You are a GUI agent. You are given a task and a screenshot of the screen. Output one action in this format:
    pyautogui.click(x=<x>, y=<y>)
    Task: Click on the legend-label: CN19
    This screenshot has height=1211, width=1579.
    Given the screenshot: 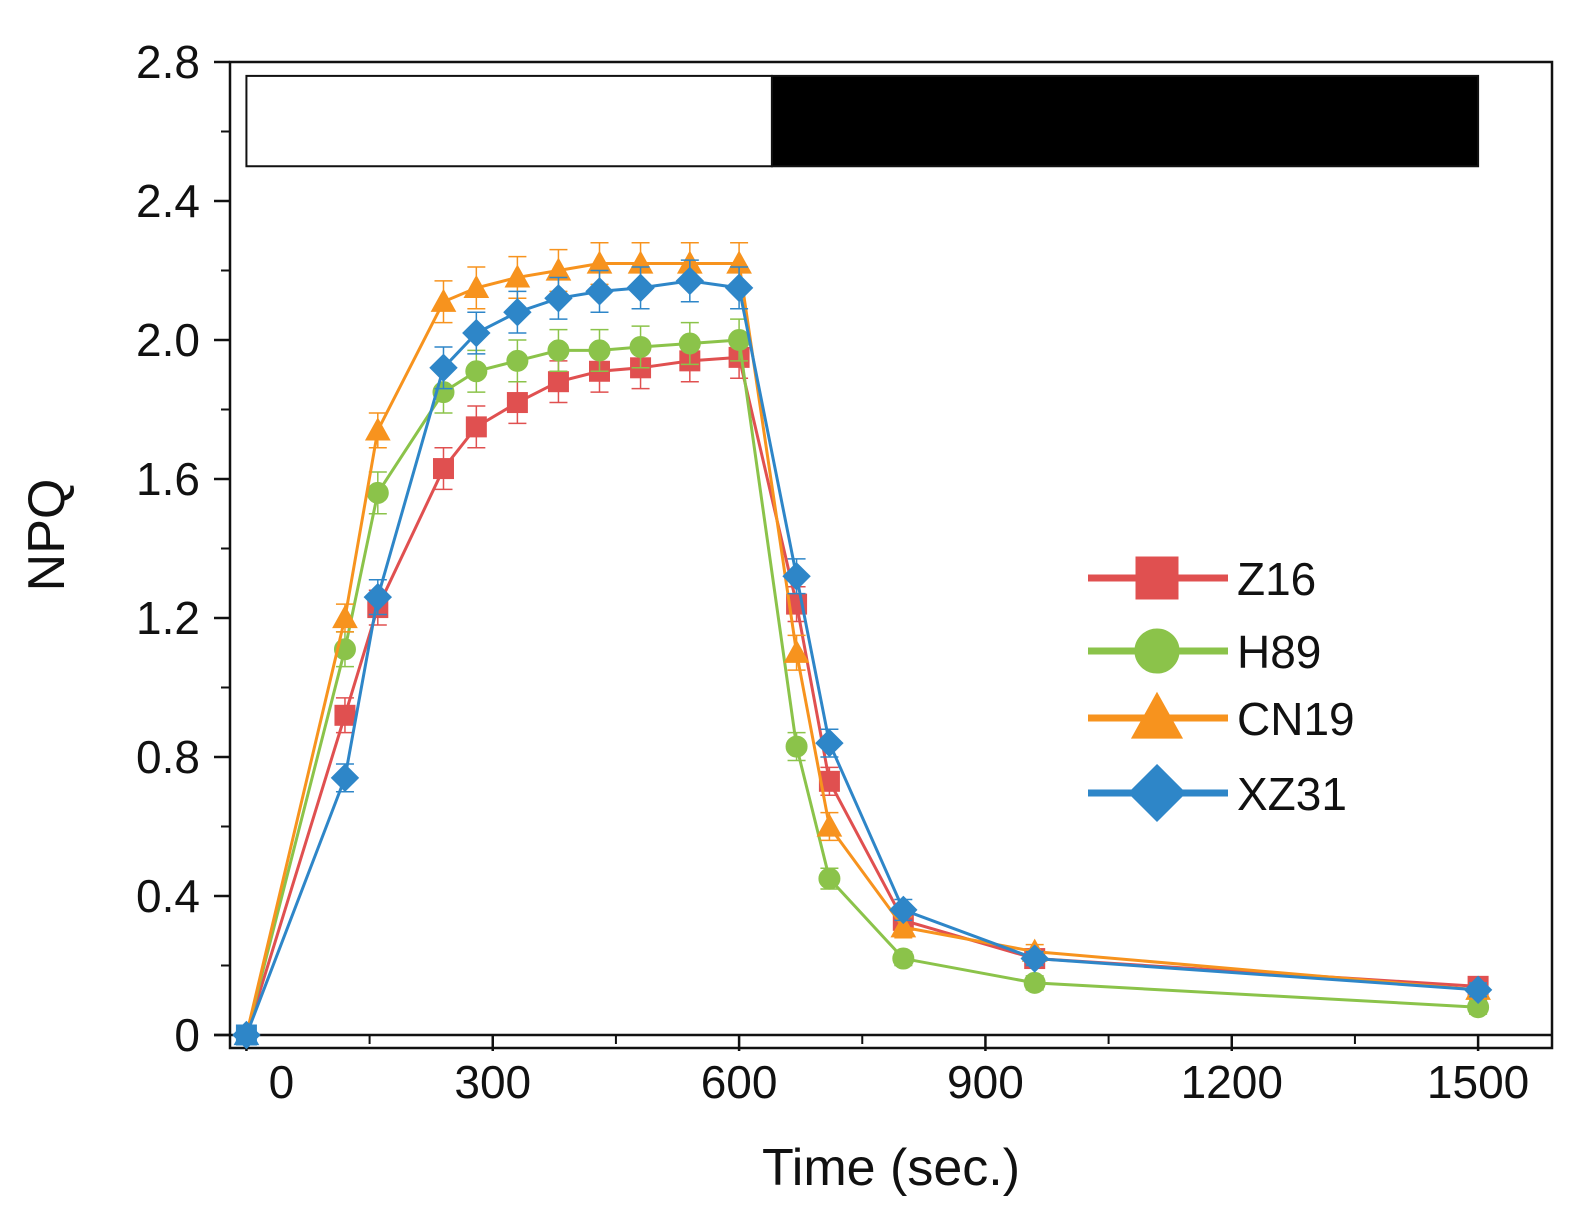 What is the action you would take?
    pyautogui.click(x=1296, y=719)
    